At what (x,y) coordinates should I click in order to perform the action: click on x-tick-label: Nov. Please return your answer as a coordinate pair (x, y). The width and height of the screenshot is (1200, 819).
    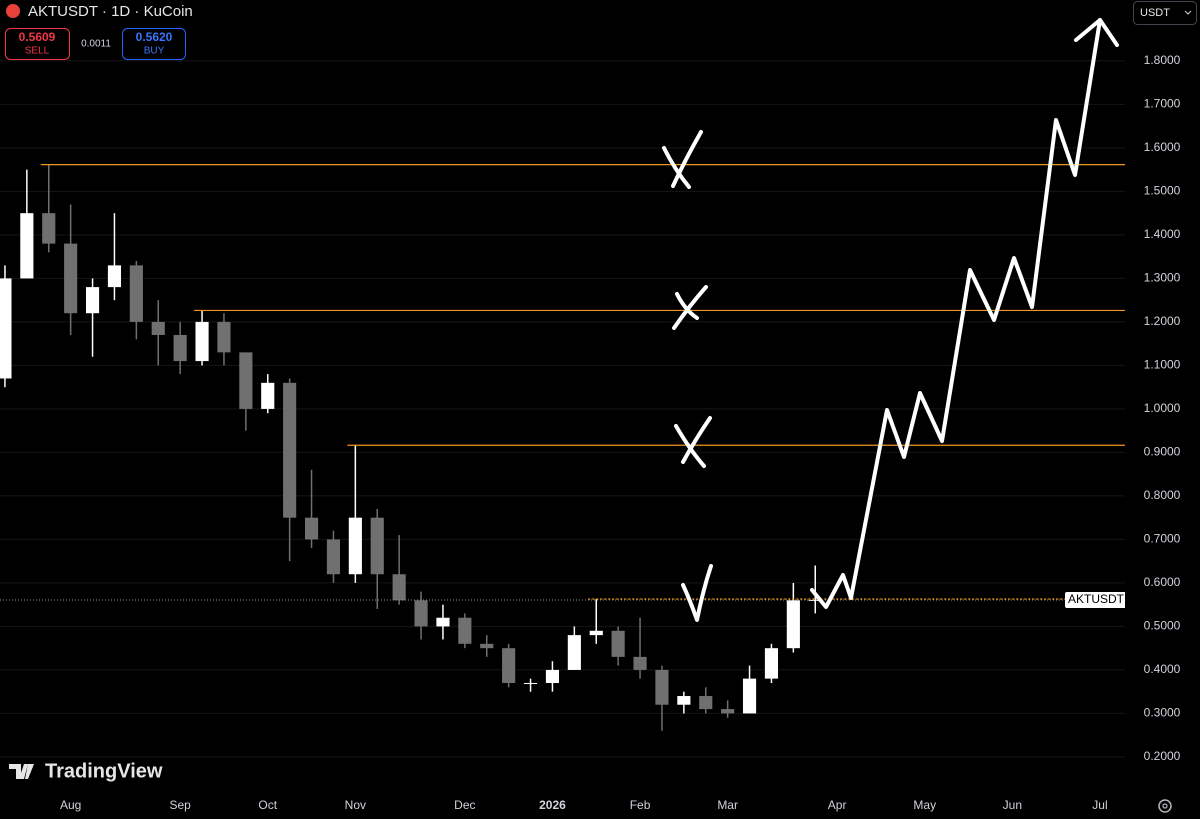
    Looking at the image, I should click on (355, 805).